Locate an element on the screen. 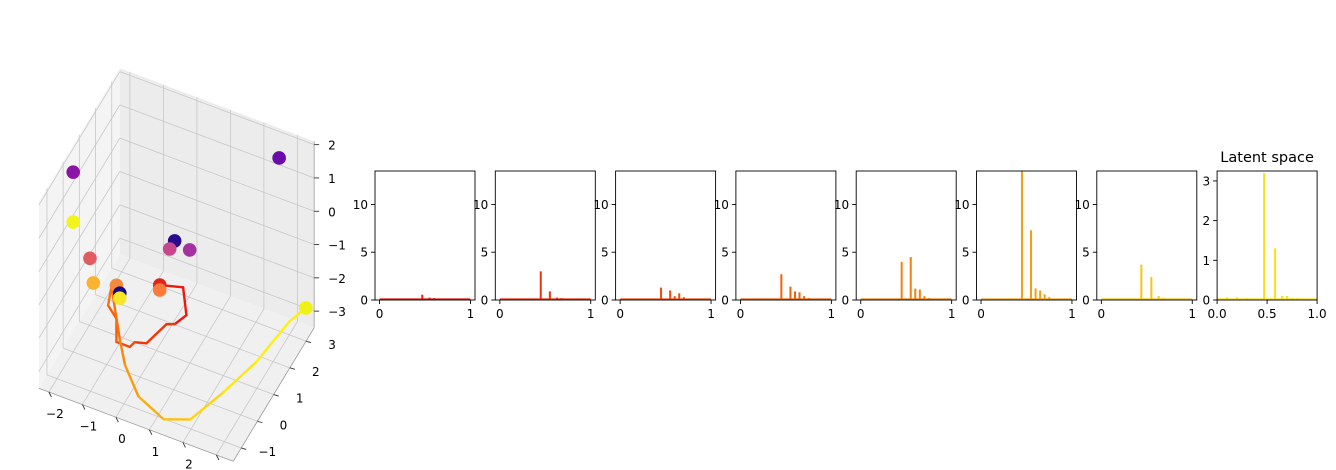  y-tick-label: −1 is located at coordinates (267, 452).